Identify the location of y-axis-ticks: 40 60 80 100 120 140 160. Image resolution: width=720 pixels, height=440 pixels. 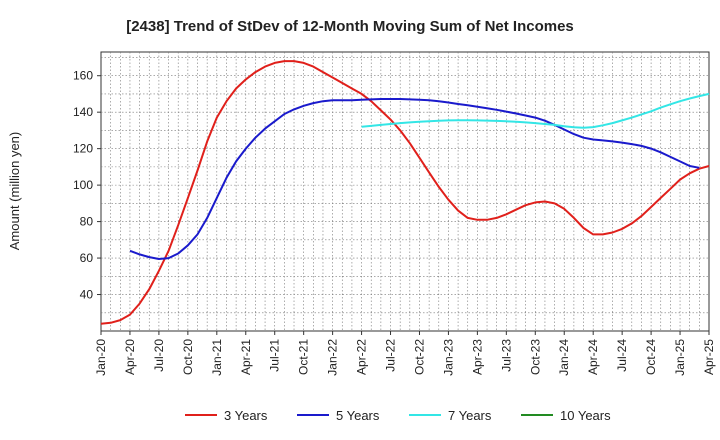
(87, 185).